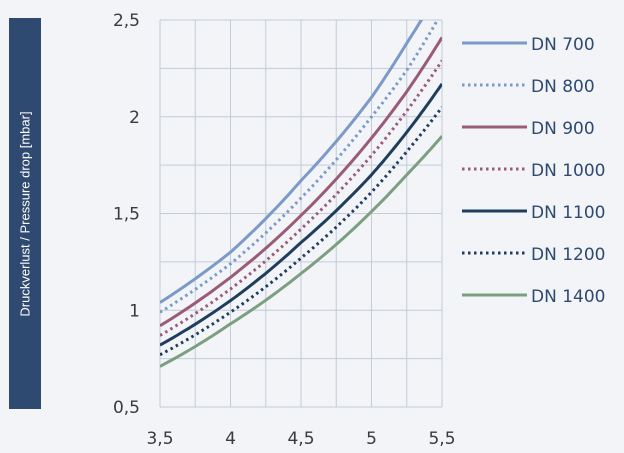  What do you see at coordinates (568, 297) in the screenshot?
I see `legend-label: DN 1400` at bounding box center [568, 297].